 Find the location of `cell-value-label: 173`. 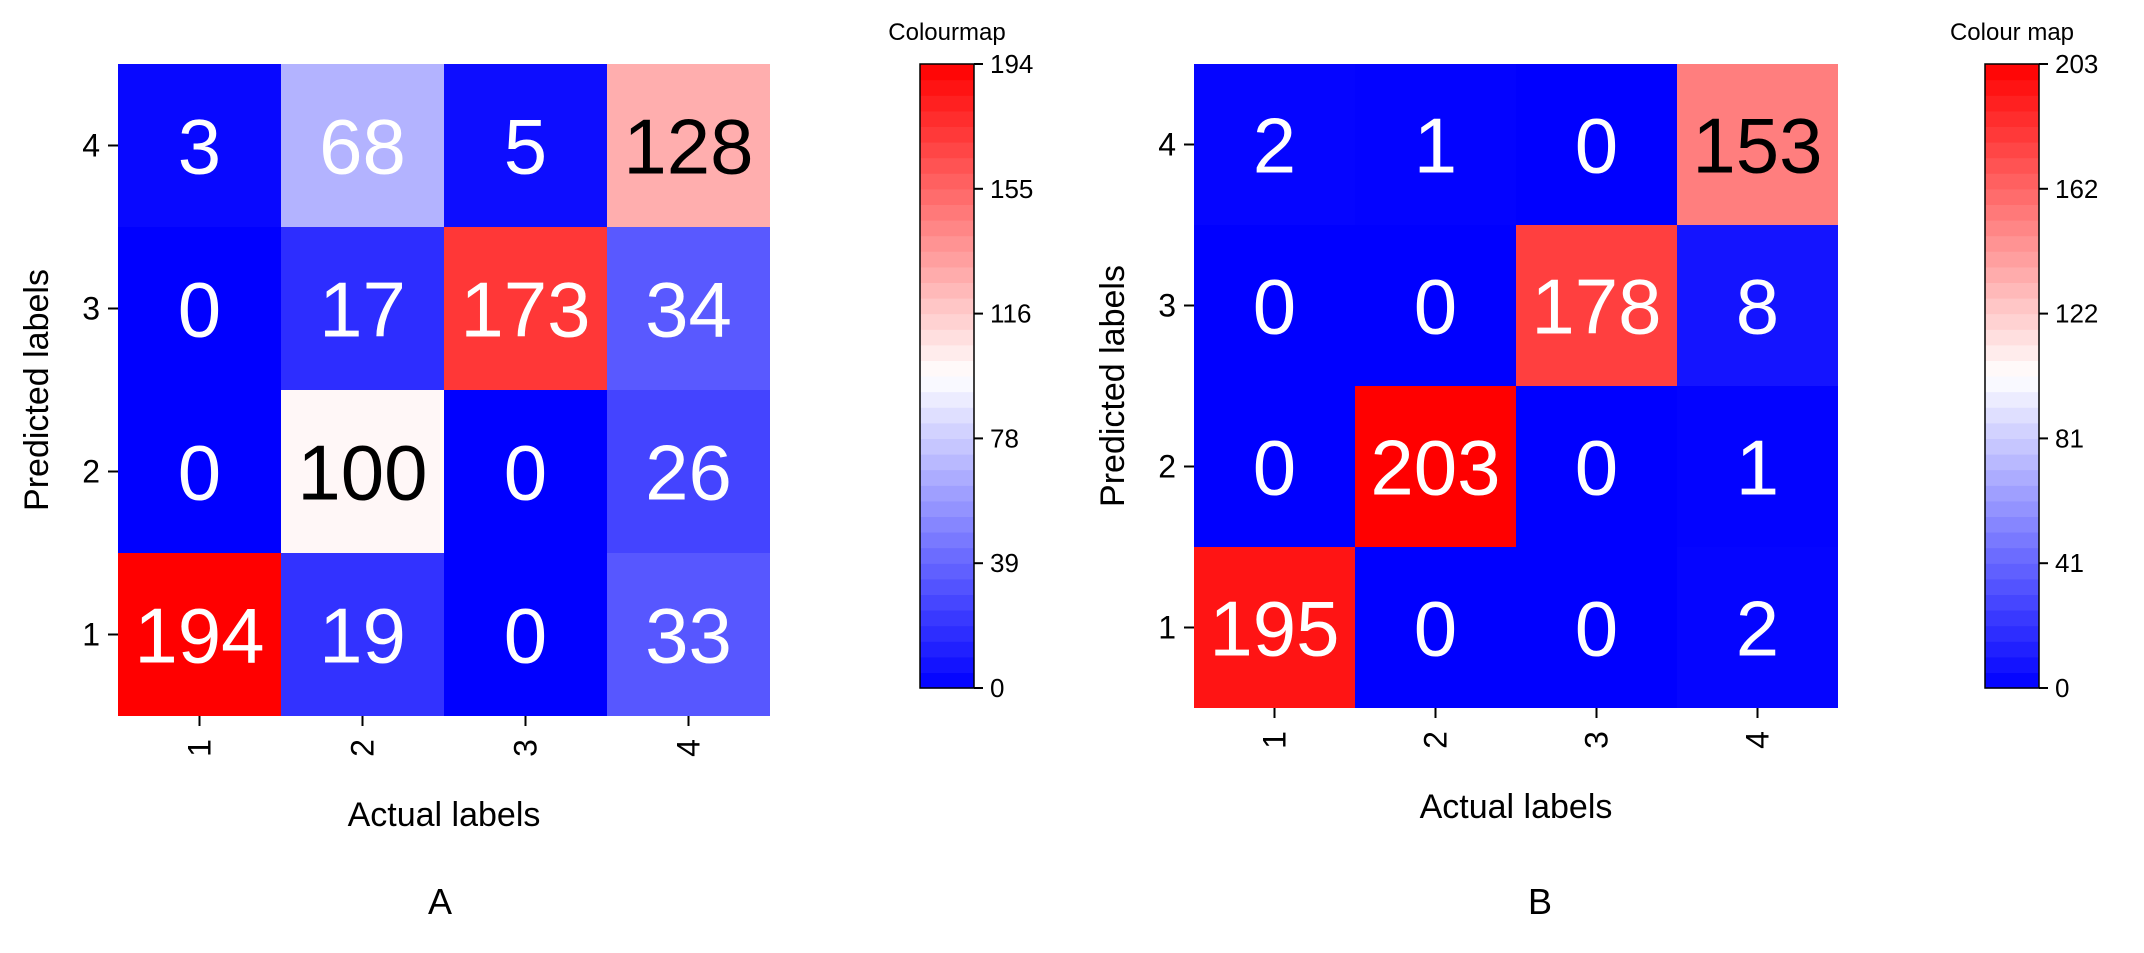

cell-value-label: 173 is located at coordinates (525, 310).